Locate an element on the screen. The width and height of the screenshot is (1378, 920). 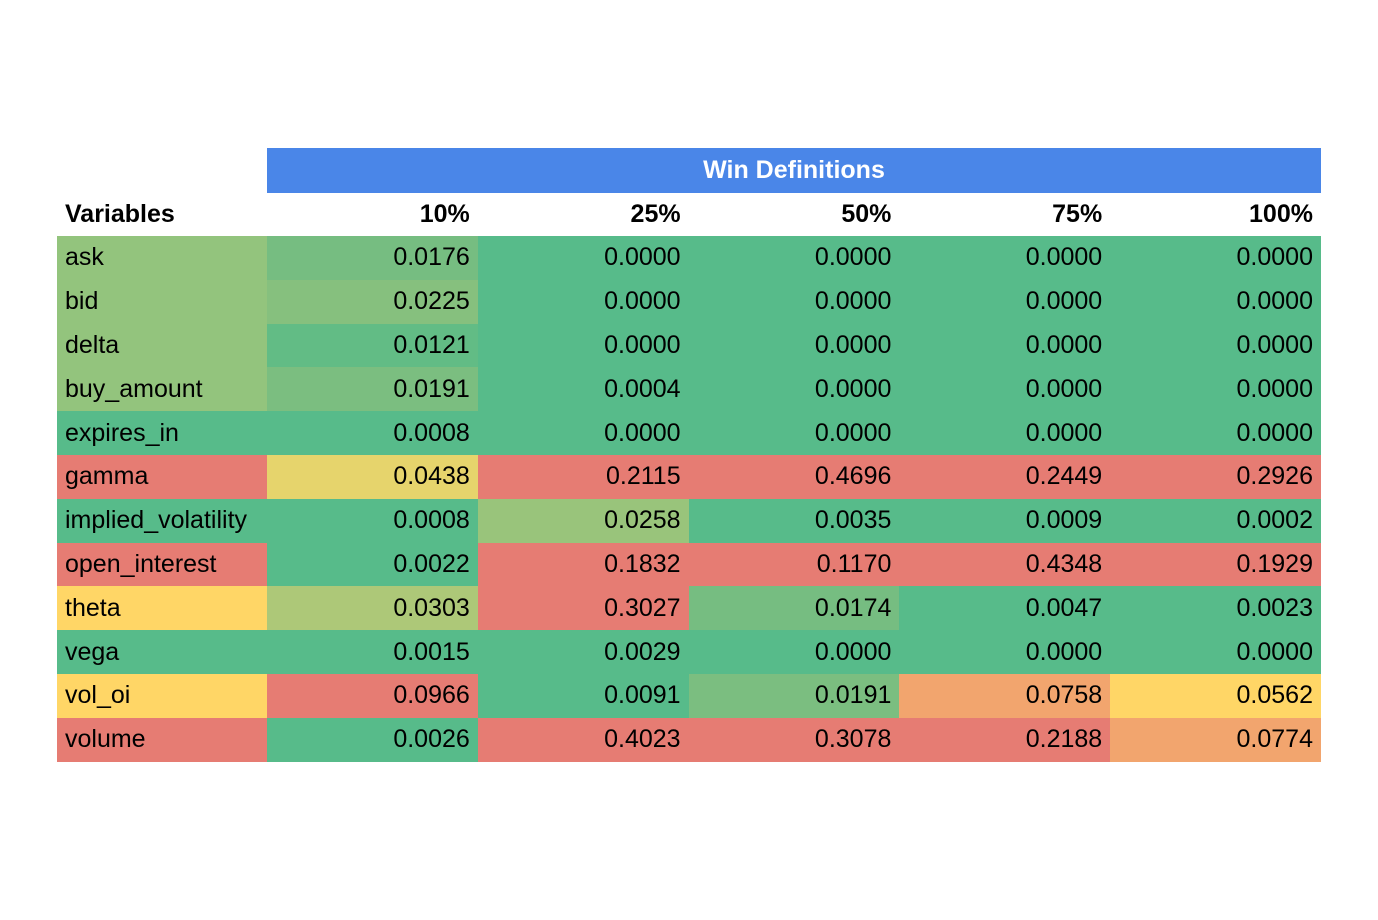
p-value-cell: 0.1929 is located at coordinates (1215, 564).